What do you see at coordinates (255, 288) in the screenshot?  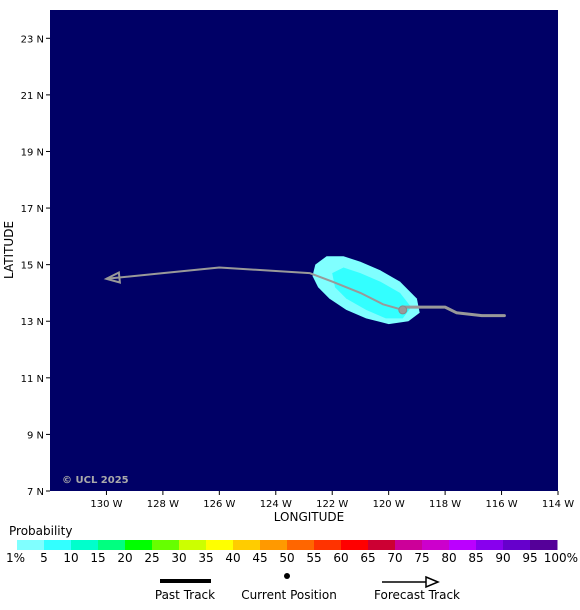 I see `forecast-track-line` at bounding box center [255, 288].